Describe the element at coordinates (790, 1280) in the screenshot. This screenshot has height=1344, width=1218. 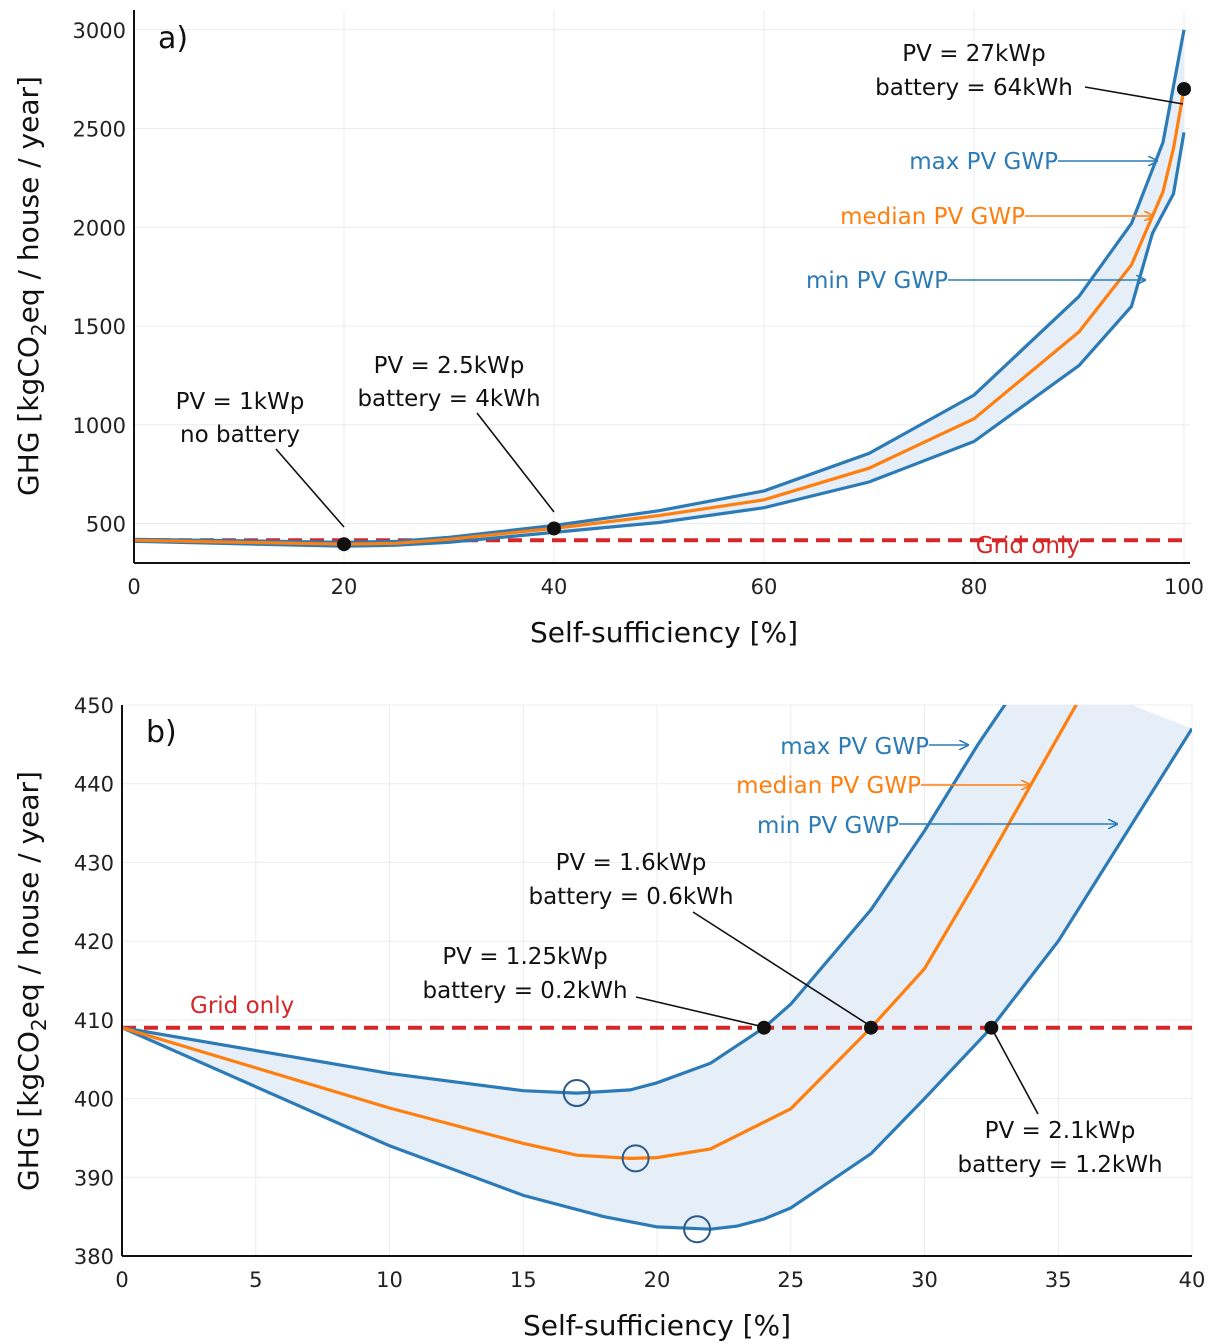
I see `x-tick-label: 25` at that location.